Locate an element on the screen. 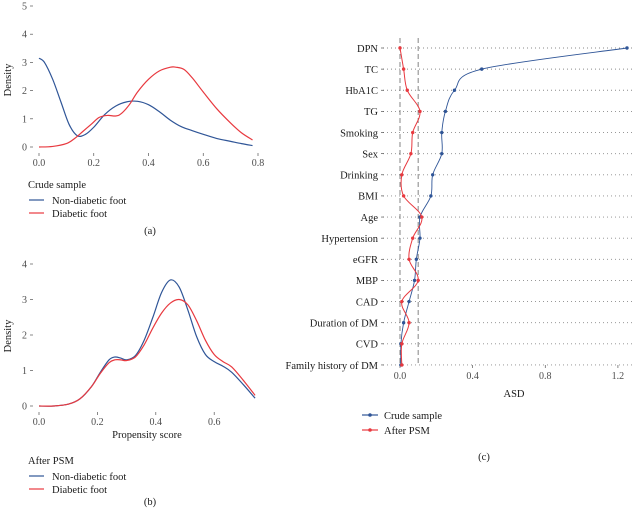 This screenshot has width=640, height=509. c-category-label: MBP is located at coordinates (367, 281).